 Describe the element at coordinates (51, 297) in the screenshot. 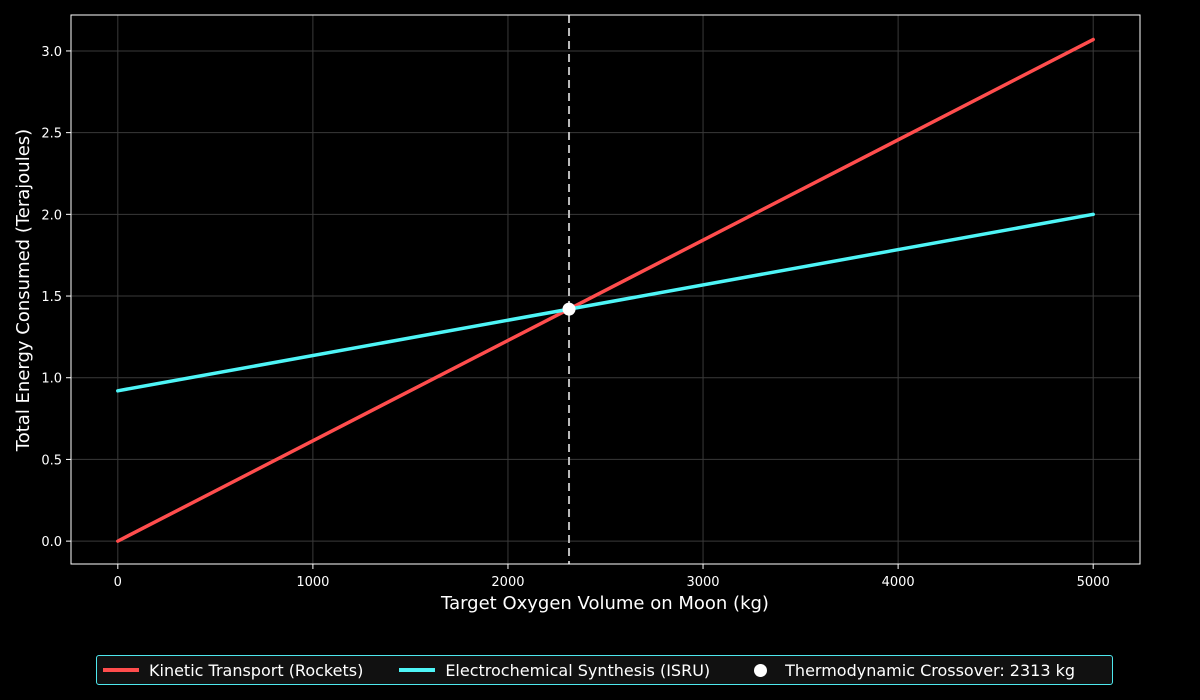

I see `y-tick-label: 1.5` at that location.